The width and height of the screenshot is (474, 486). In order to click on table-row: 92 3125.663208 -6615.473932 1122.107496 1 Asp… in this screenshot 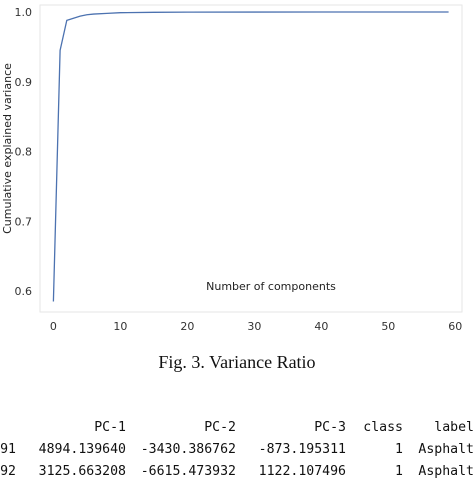, I will do `click(237, 475)`.